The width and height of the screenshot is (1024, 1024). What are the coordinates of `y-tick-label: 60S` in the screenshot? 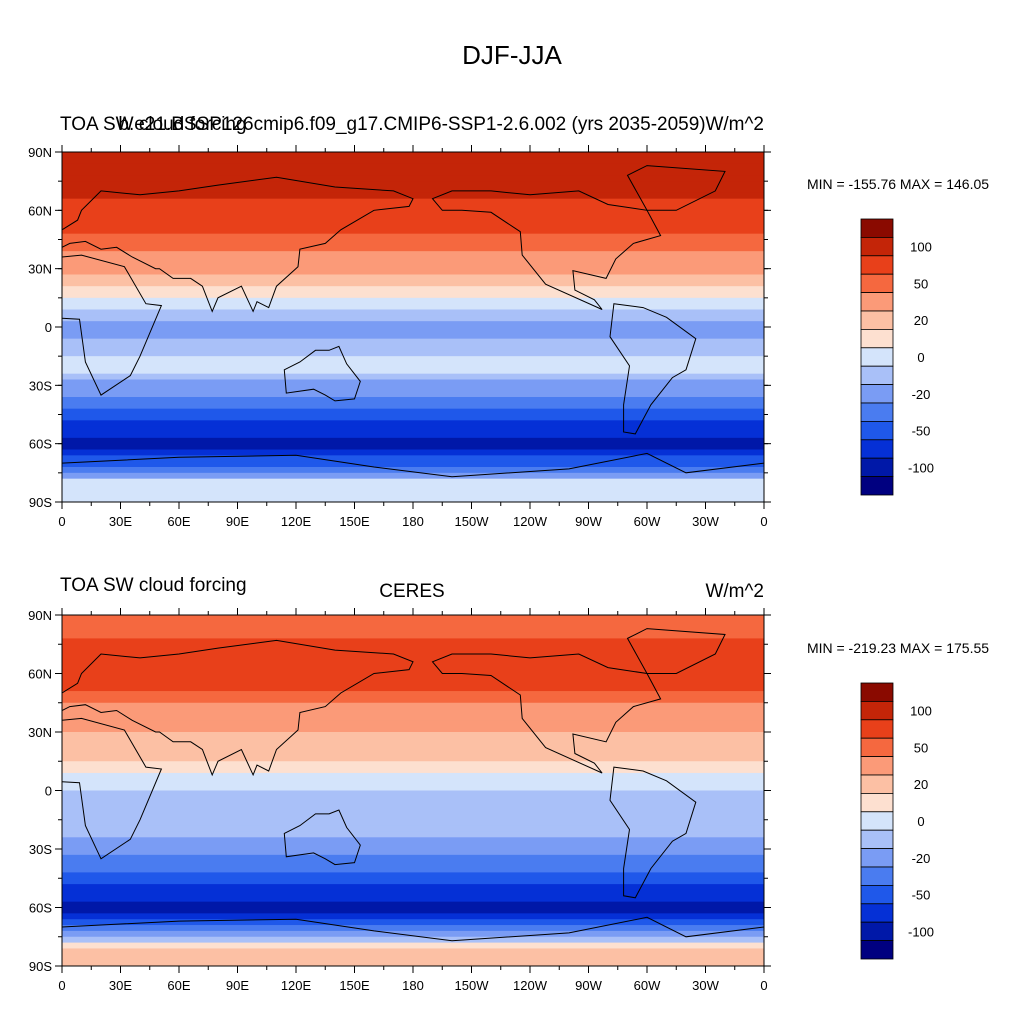 It's located at (40, 444).